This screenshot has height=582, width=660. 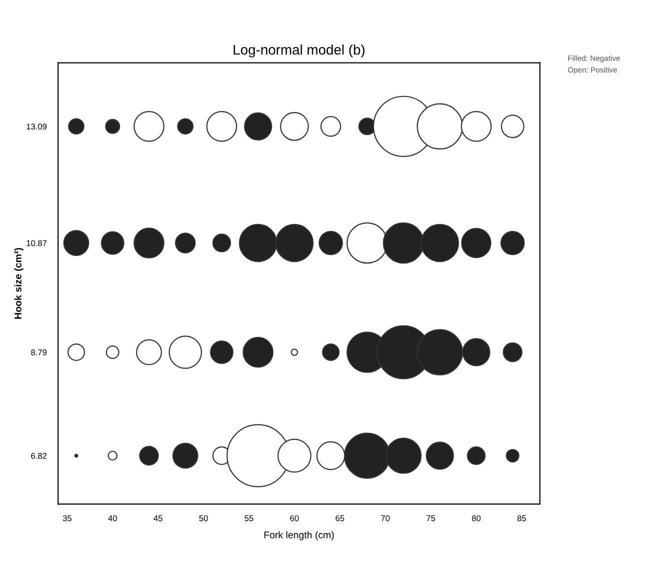 What do you see at coordinates (112, 518) in the screenshot?
I see `x-tick-label: 40` at bounding box center [112, 518].